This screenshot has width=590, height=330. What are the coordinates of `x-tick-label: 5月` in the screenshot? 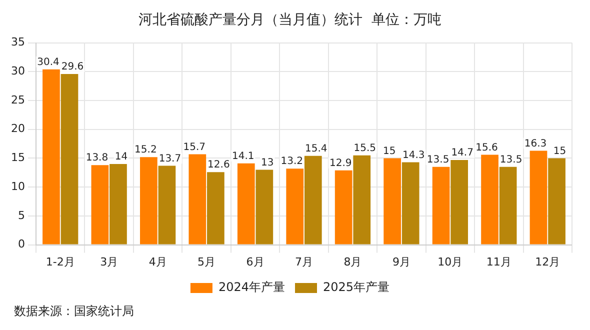 It's located at (207, 261).